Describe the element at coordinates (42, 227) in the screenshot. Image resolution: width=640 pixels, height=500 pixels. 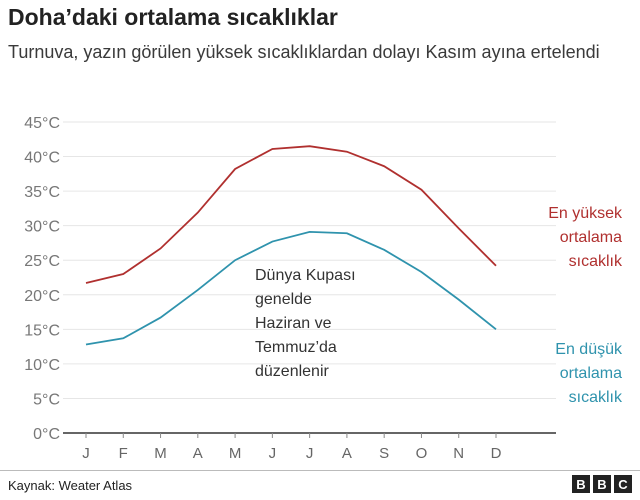
I see `y-tick-label: 30°C` at that location.